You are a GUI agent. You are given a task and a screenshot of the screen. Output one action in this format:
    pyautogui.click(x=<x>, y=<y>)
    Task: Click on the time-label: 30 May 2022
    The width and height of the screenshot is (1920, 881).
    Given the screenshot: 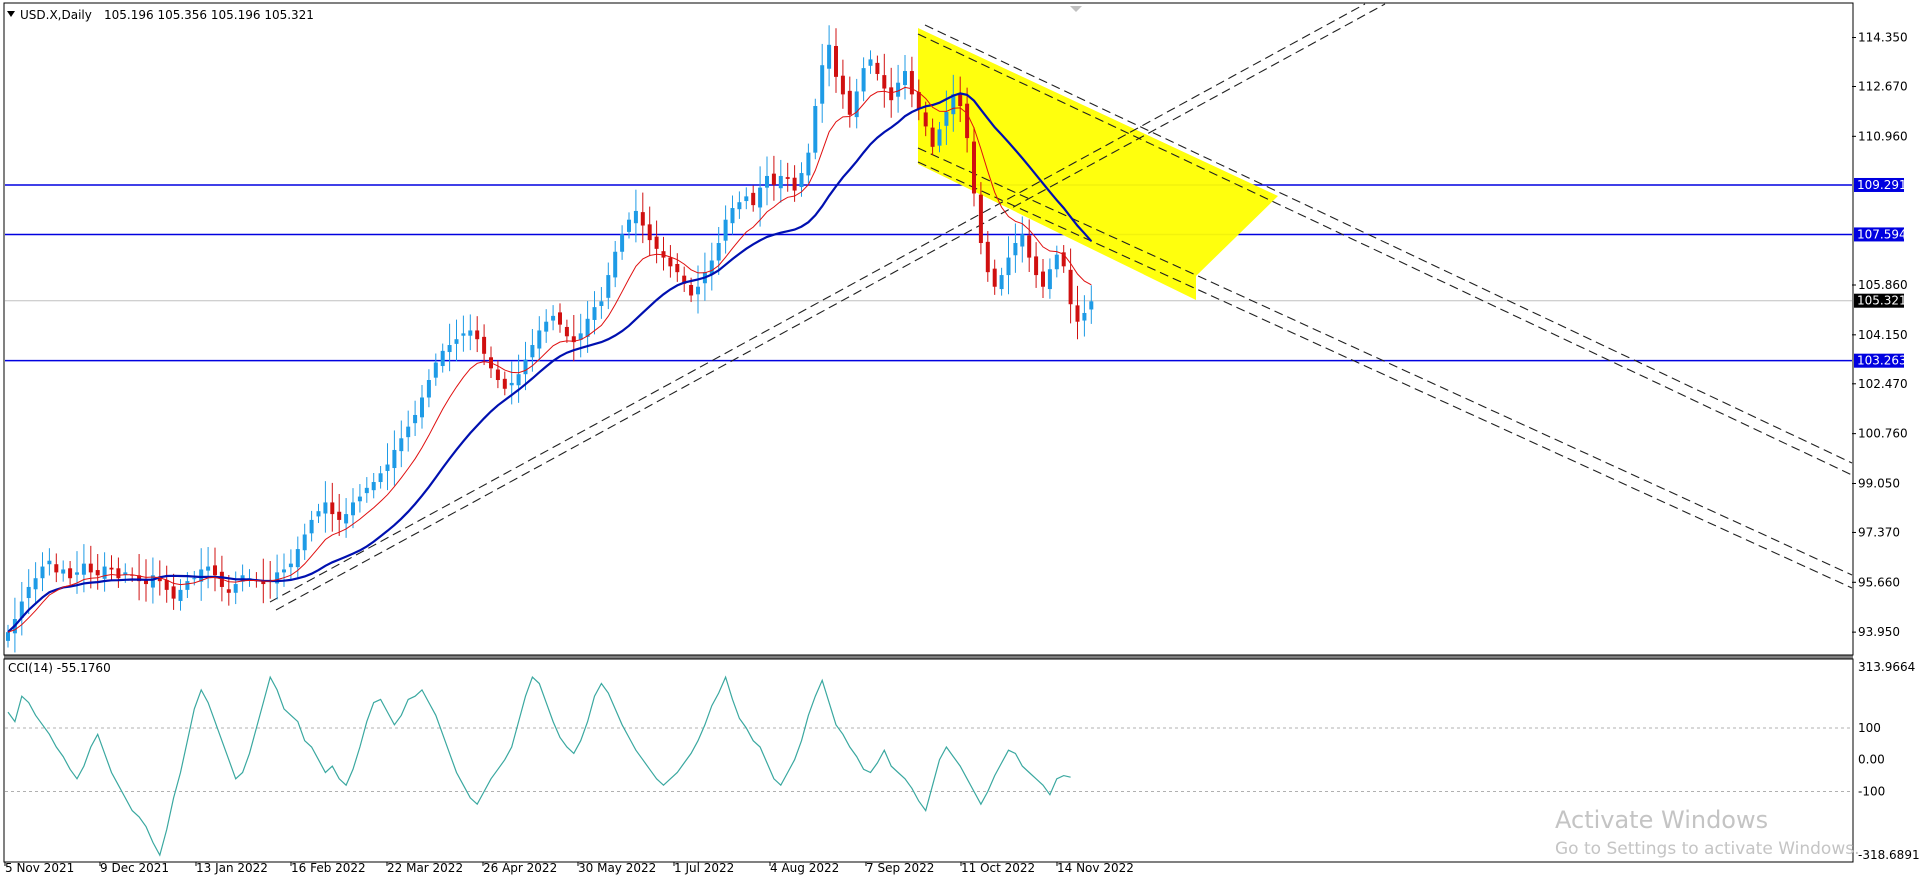 What is the action you would take?
    pyautogui.click(x=617, y=868)
    